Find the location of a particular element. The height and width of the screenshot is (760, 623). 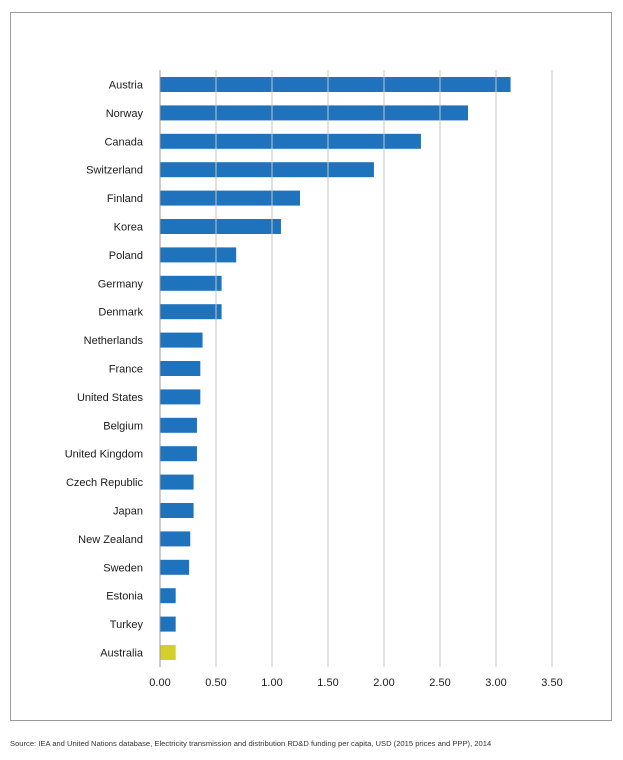

x-tick-label: 2.50 is located at coordinates (439, 683).